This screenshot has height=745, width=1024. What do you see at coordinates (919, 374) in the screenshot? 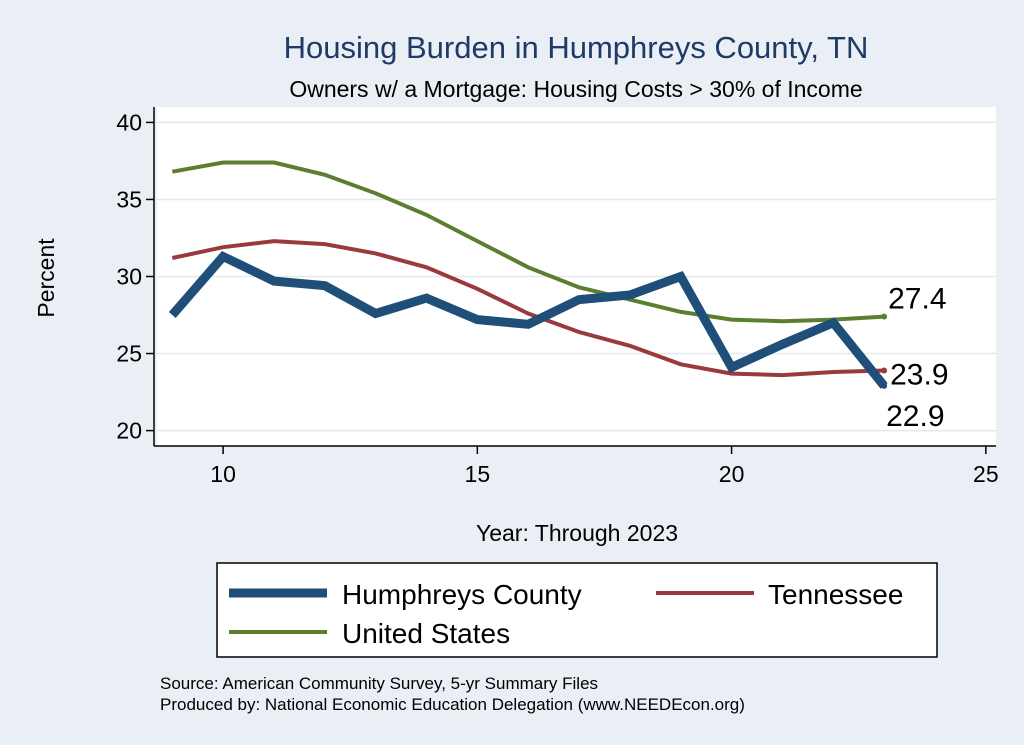
I see `end-label: 23.9` at bounding box center [919, 374].